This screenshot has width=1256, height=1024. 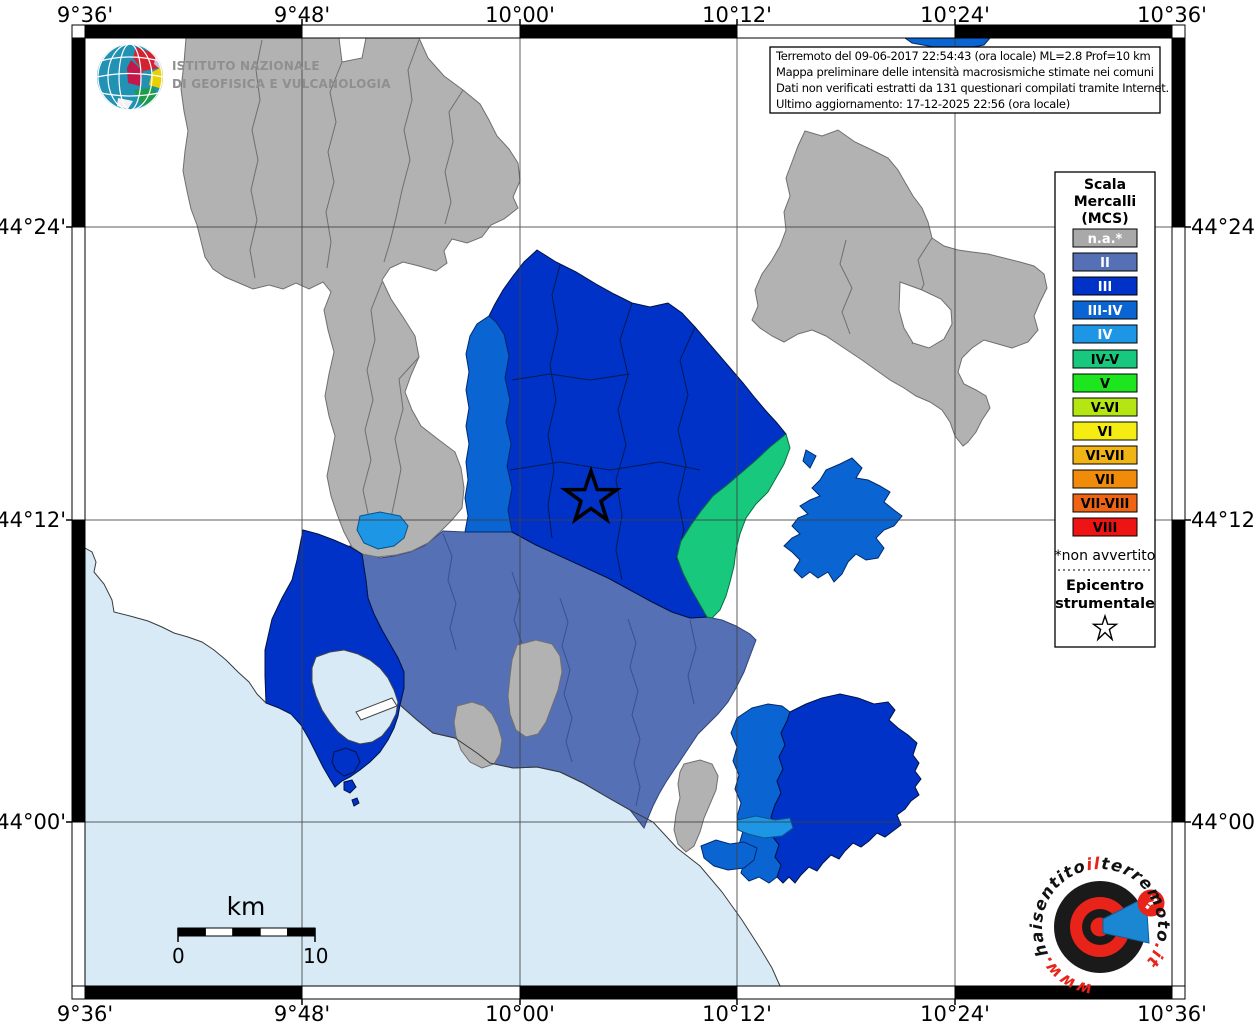 I want to click on legend-label: VI-VII, so click(x=1104, y=456).